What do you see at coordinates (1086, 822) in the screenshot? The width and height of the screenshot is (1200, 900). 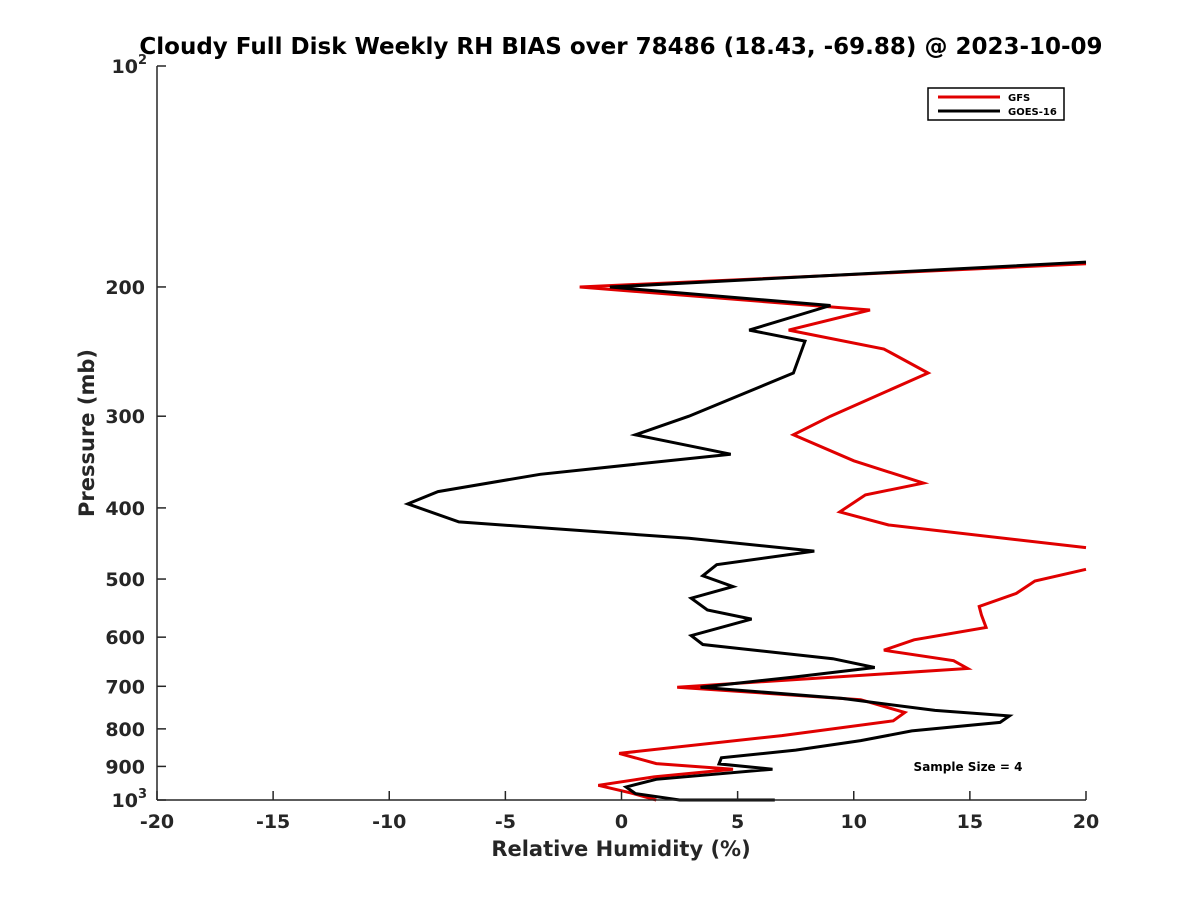 I see `x-tick-label: 20` at bounding box center [1086, 822].